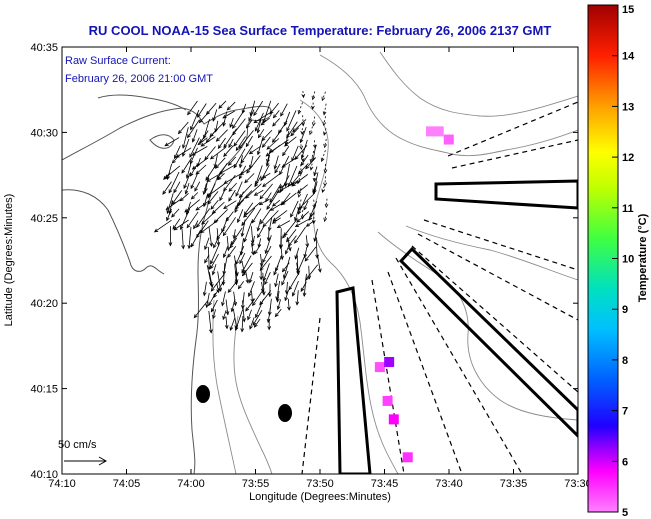 This screenshot has width=651, height=519. Describe the element at coordinates (62, 484) in the screenshot. I see `x-tick-label: 74:10` at that location.